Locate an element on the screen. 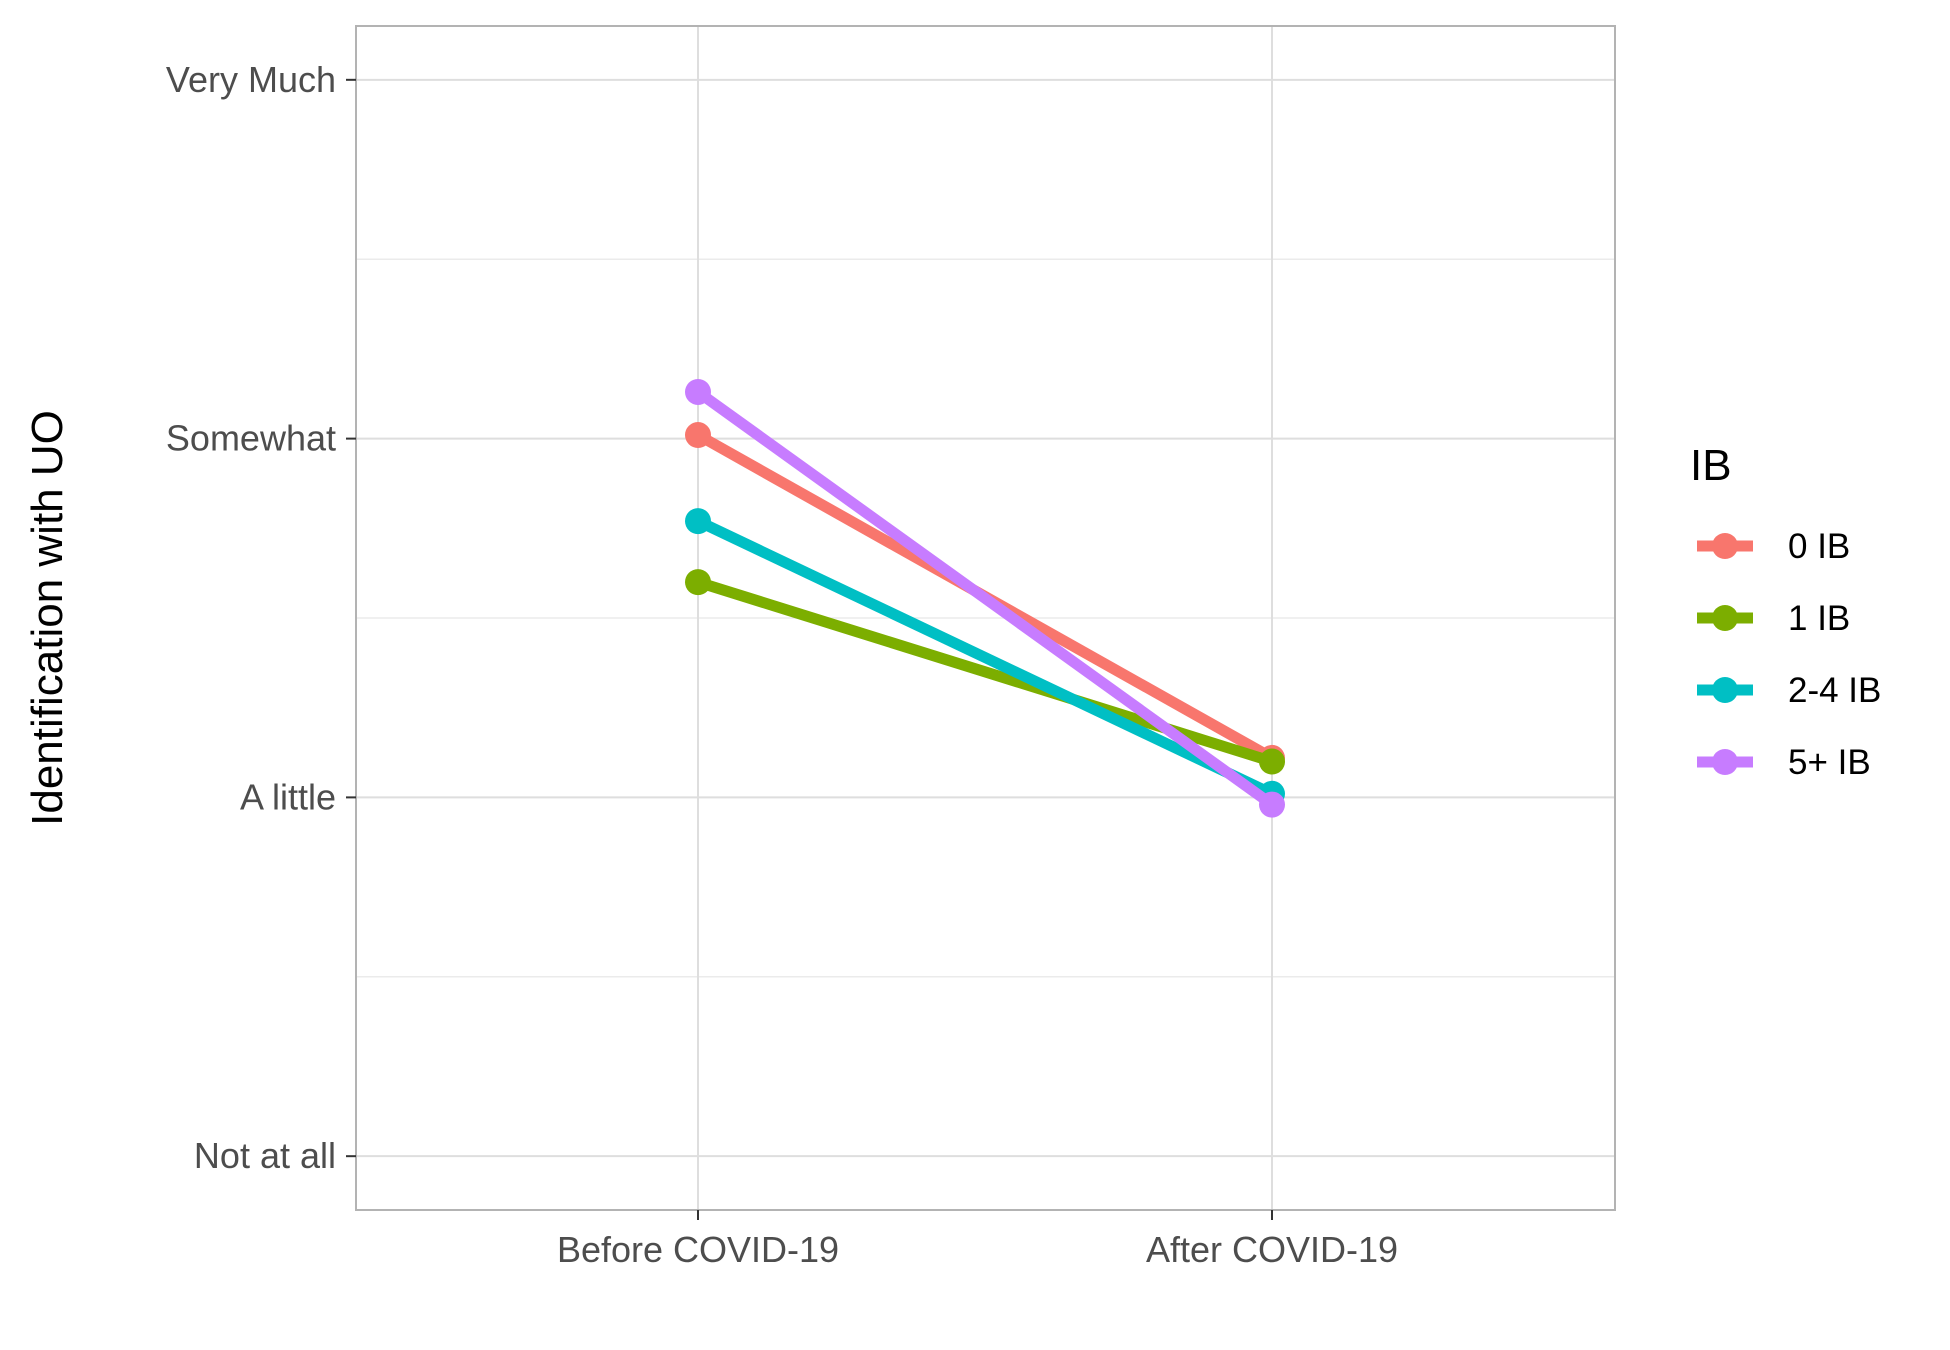  legend-label: 0 IB is located at coordinates (1819, 546).